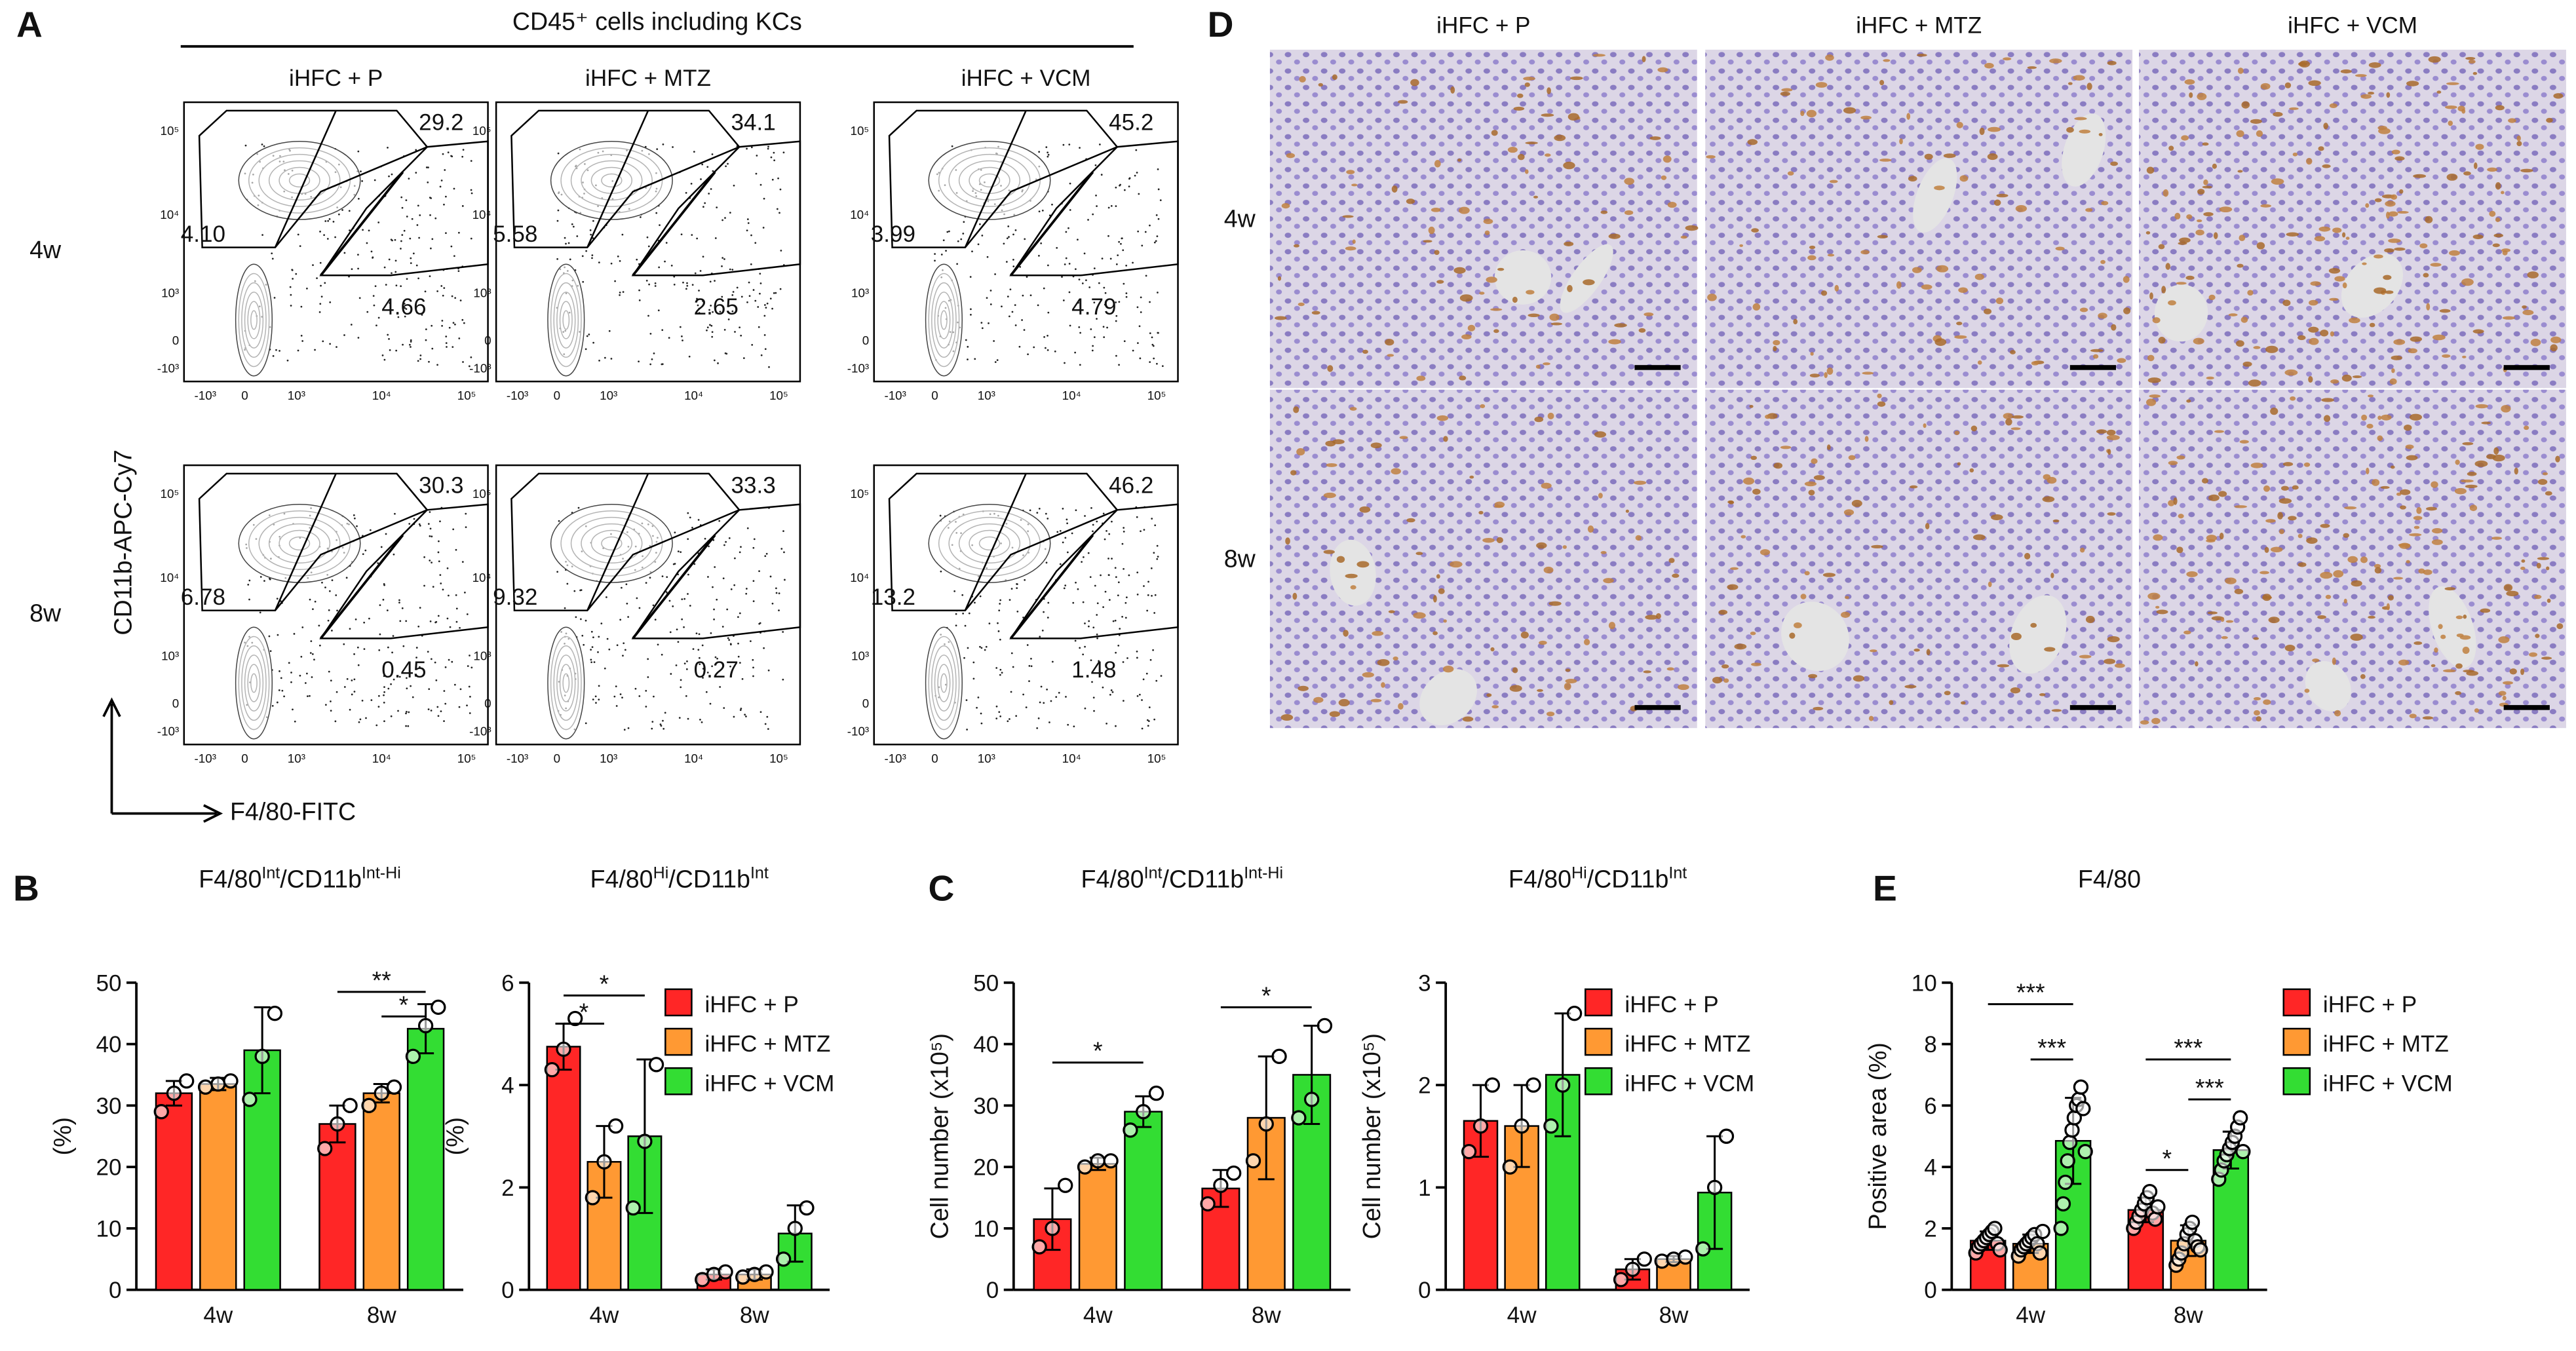  Describe the element at coordinates (611, 180) in the screenshot. I see `contour` at that location.